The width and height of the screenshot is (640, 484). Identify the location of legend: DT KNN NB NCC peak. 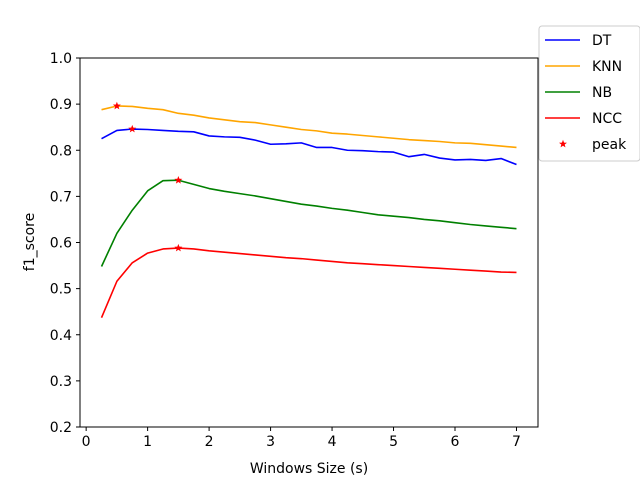
(589, 93).